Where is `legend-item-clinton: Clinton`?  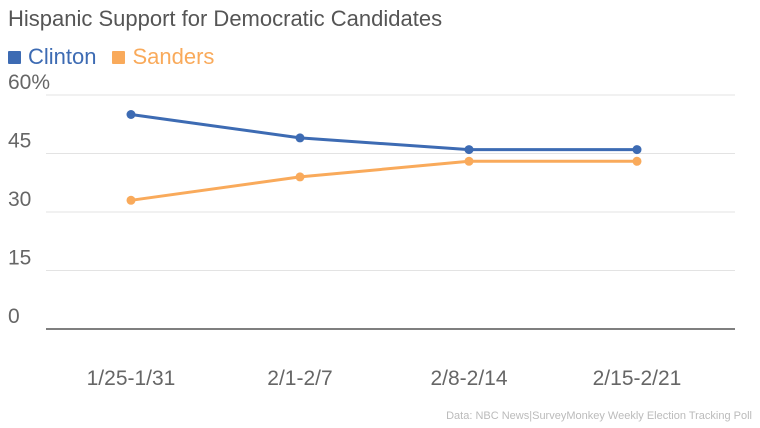
legend-item-clinton: Clinton is located at coordinates (52, 57).